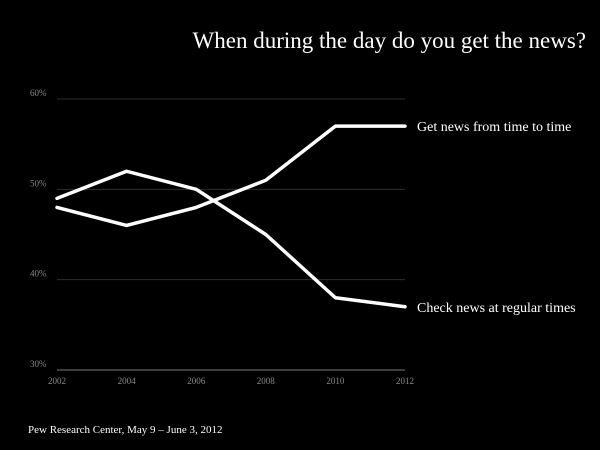  I want to click on x-tick-label: 2008, so click(266, 381).